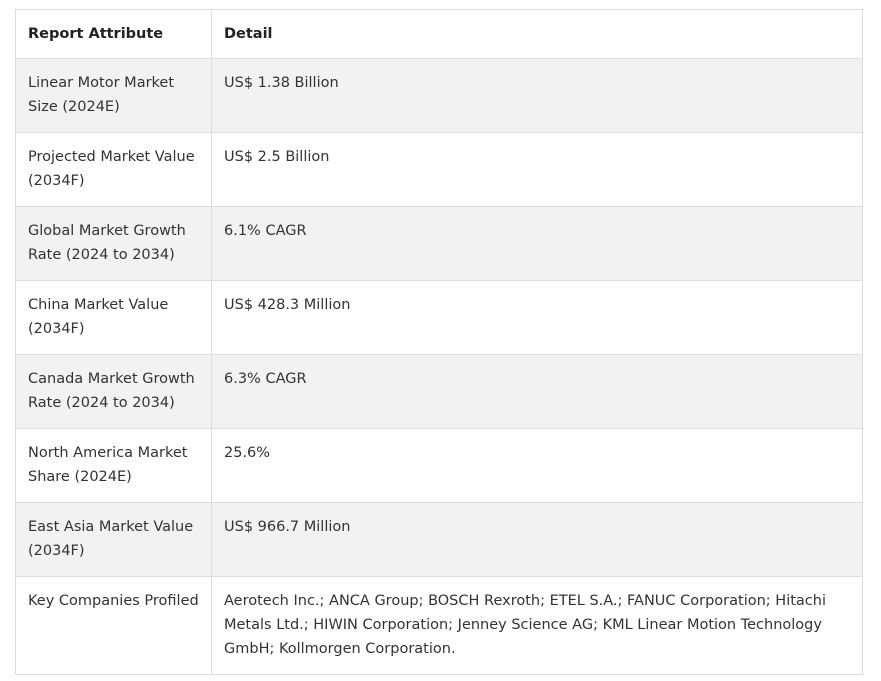  I want to click on attribute-cell: China Market Value (2034F), so click(113, 317).